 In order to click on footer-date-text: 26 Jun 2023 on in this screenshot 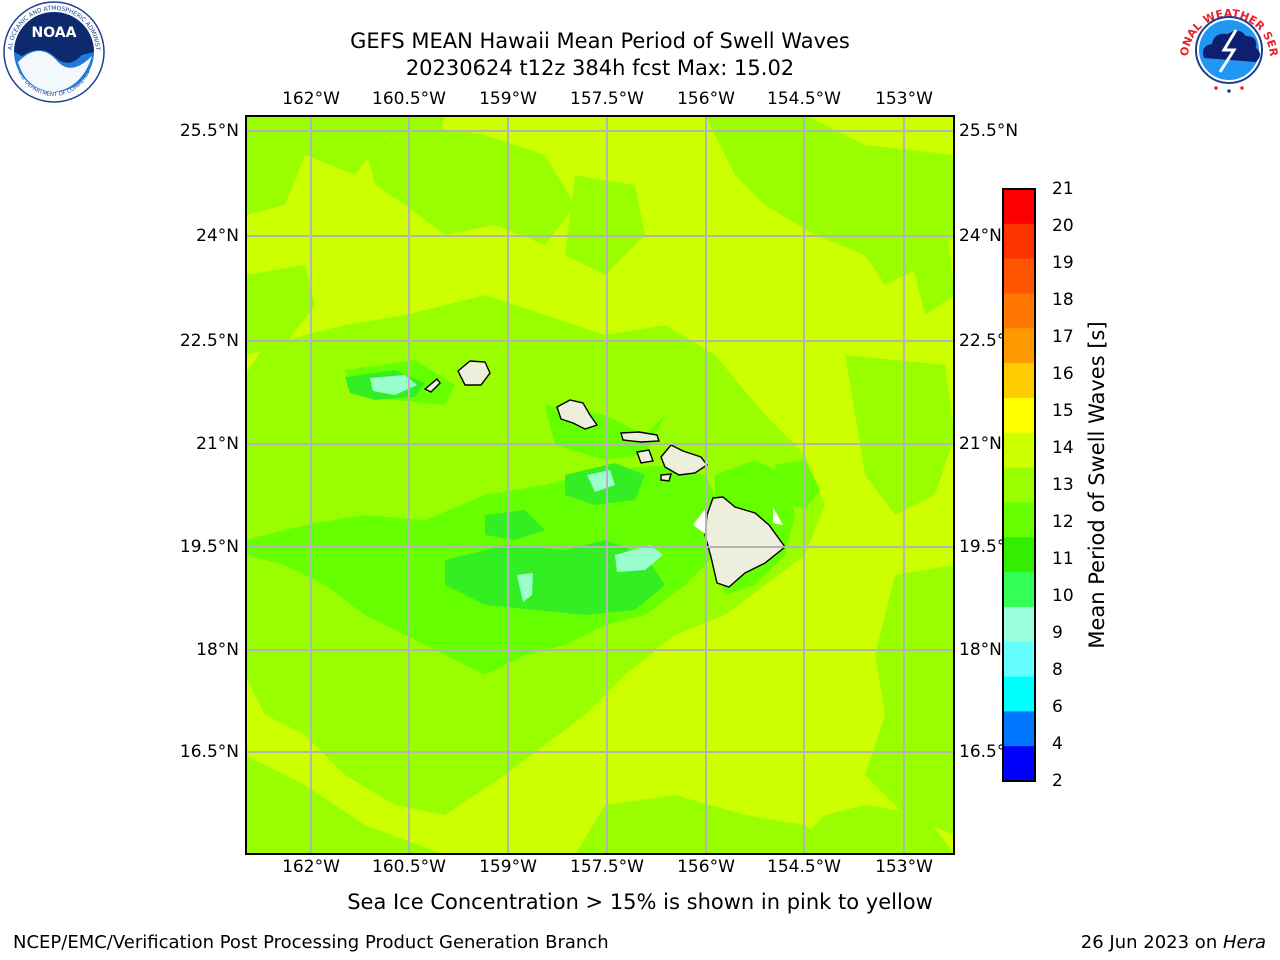, I will do `click(1151, 942)`.